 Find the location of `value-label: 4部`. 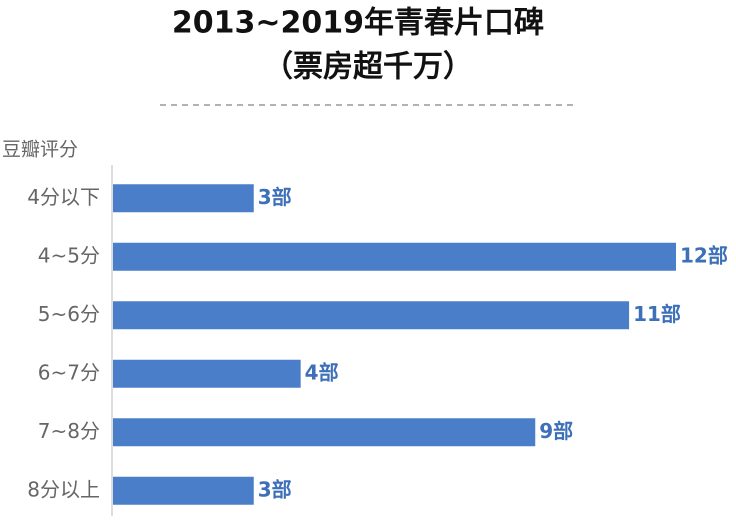

value-label: 4部 is located at coordinates (322, 372).